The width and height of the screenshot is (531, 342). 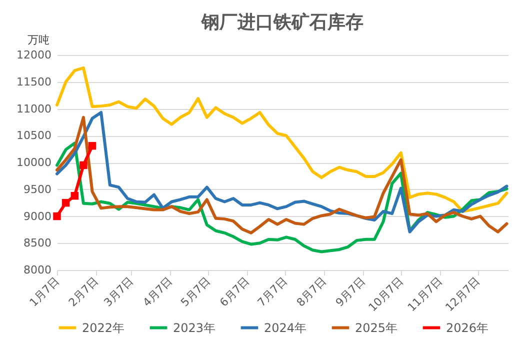 I want to click on y-tick-label: 10500, so click(x=34, y=135).